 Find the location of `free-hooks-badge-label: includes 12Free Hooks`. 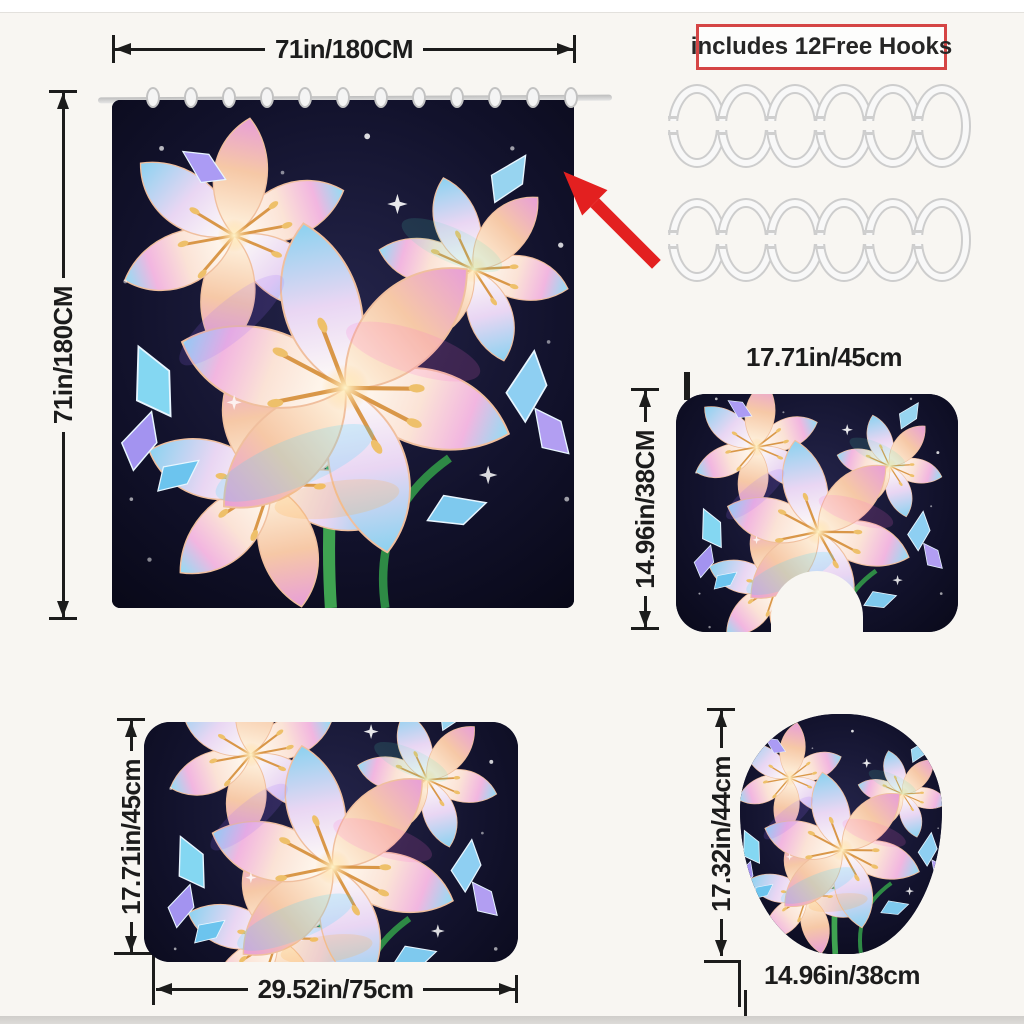

free-hooks-badge-label: includes 12Free Hooks is located at coordinates (821, 46).